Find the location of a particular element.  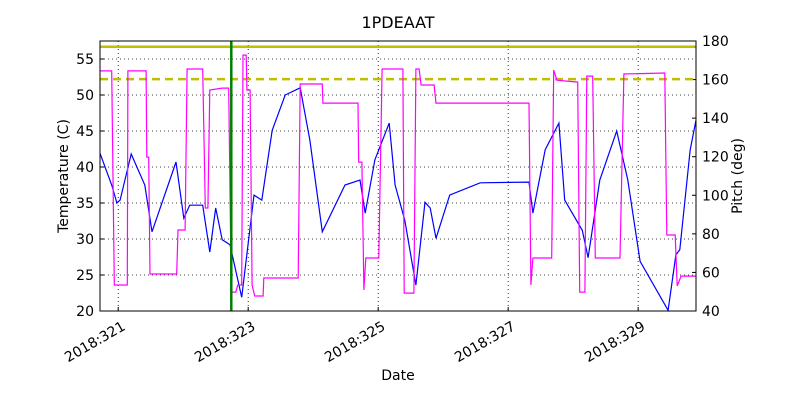

y2-tick-label: 100 is located at coordinates (715, 196).